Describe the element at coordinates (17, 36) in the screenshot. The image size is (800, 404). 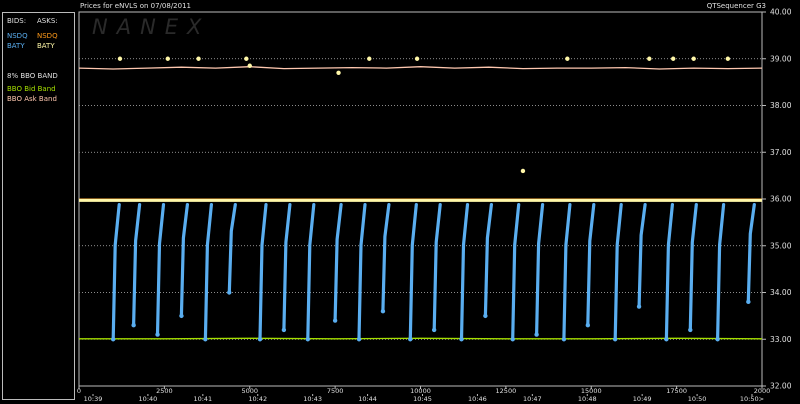
I see `legend-bid-nsdq: NSDQ` at that location.